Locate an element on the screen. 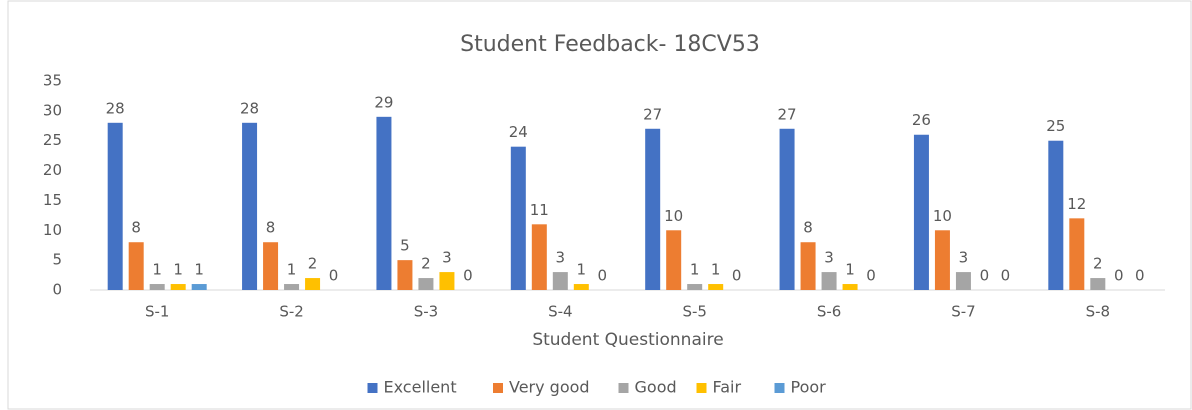  value-label: 29 is located at coordinates (383, 102).